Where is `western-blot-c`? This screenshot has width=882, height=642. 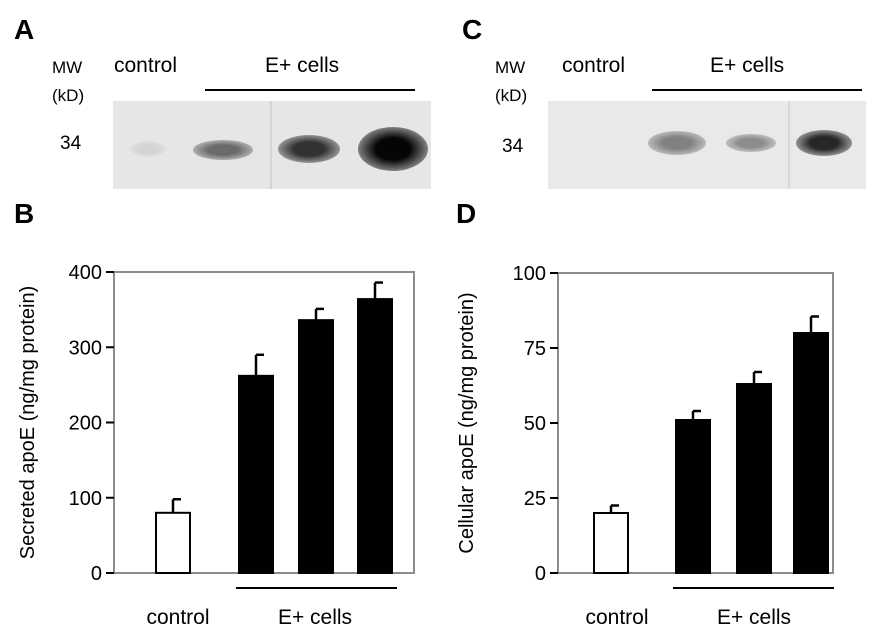 western-blot-c is located at coordinates (707, 145).